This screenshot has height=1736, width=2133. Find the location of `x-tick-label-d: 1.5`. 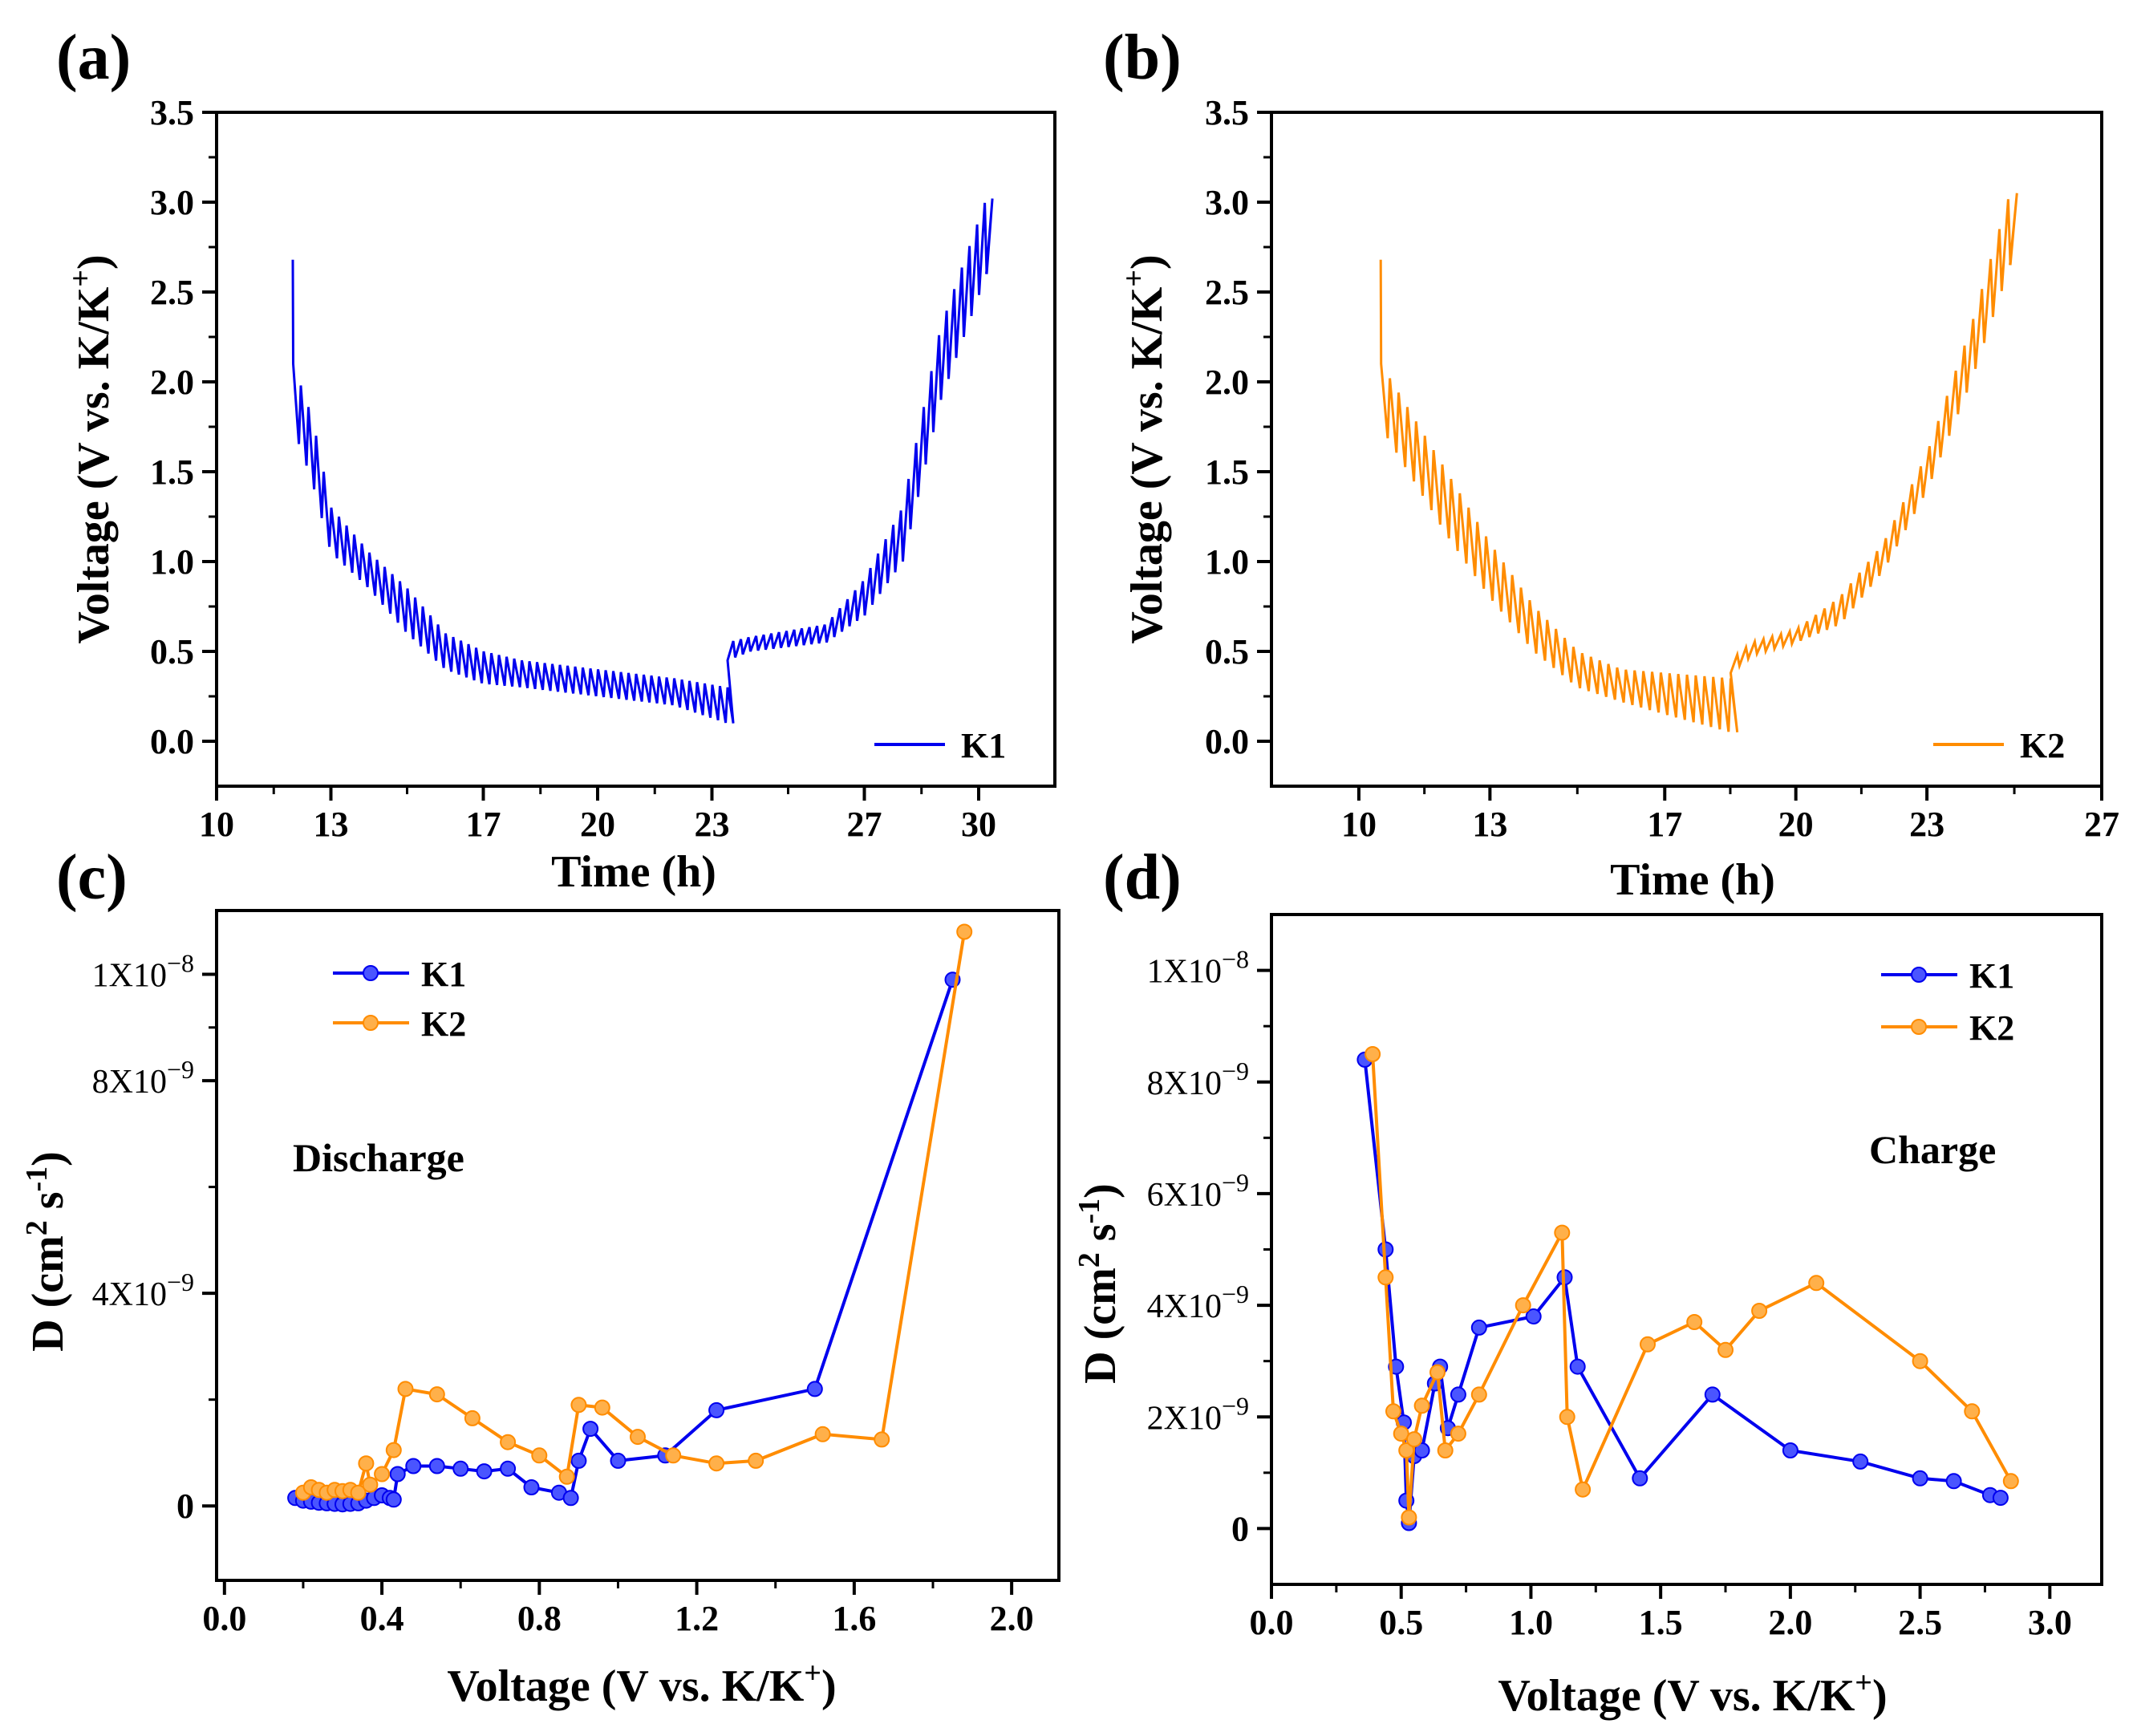

x-tick-label-d: 1.5 is located at coordinates (1661, 1623).